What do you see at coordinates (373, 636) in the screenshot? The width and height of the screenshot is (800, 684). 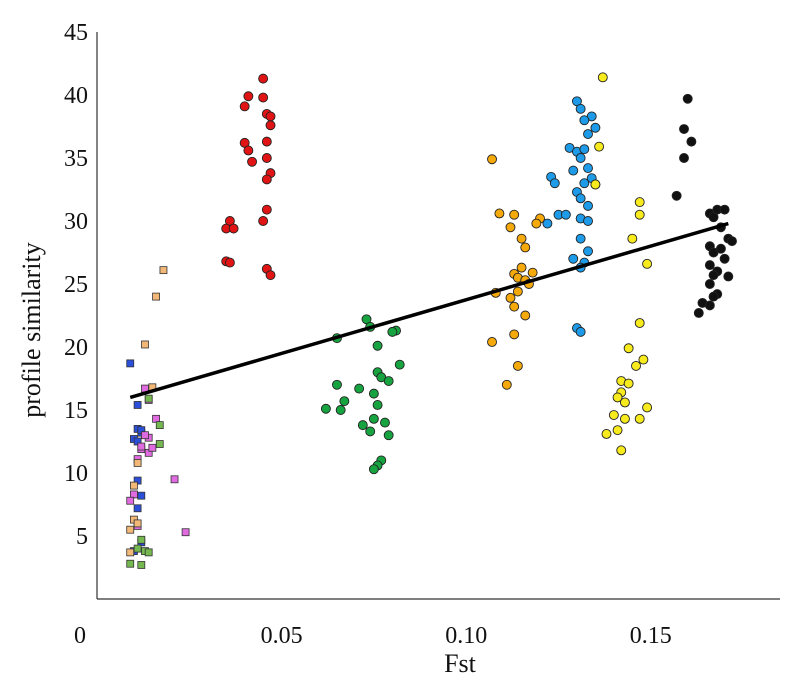 I see `x-tick-labels: 0 0.05 0.10 0.15` at bounding box center [373, 636].